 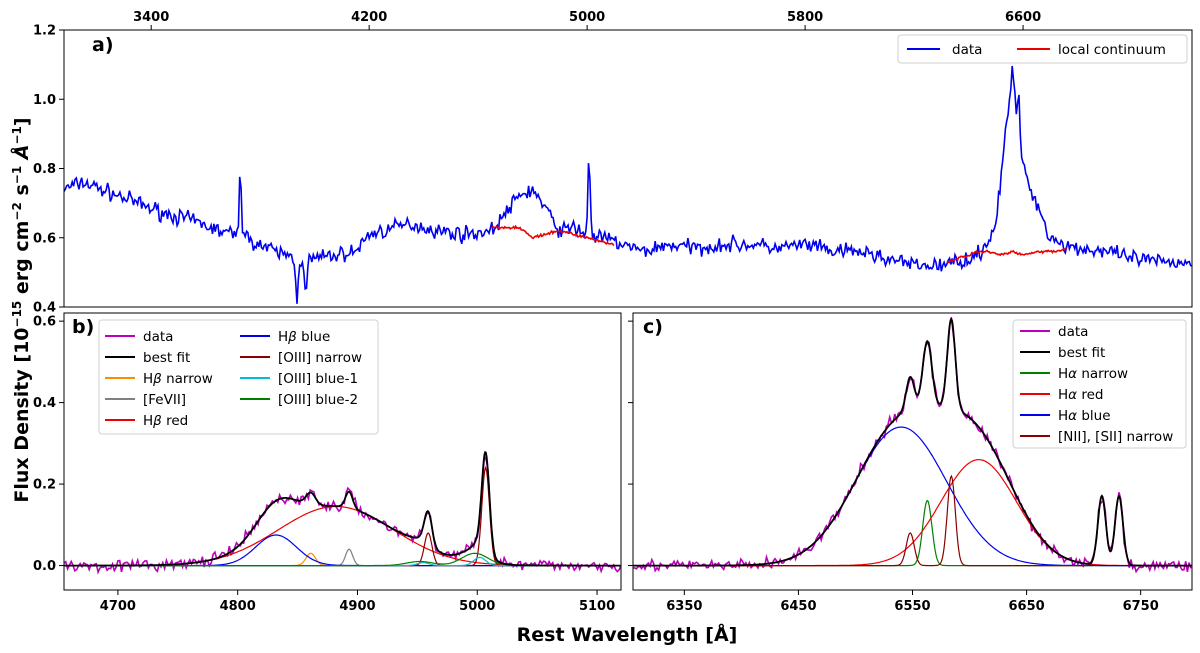 I want to click on y-axis-label-exp: −15, so click(x=17, y=314).